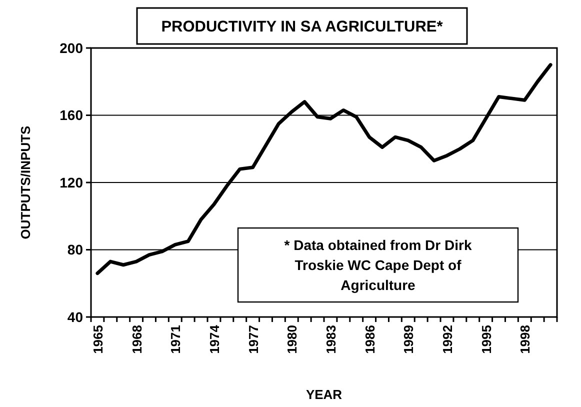  I want to click on x-tick-label: 1989, so click(408, 339).